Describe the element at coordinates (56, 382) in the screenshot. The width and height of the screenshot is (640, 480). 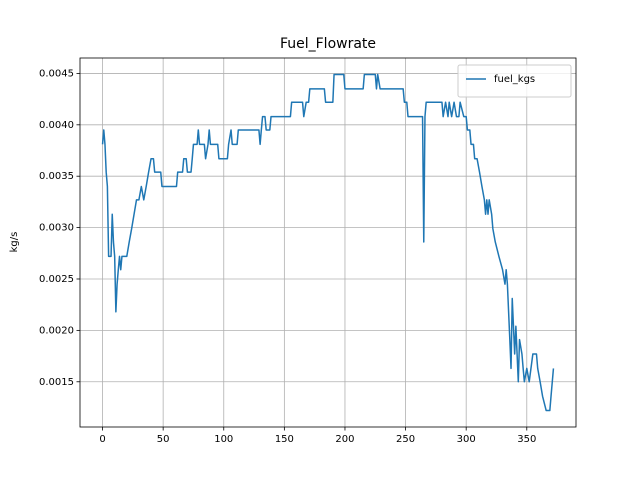
I see `y-tick-label: 0.0015` at that location.